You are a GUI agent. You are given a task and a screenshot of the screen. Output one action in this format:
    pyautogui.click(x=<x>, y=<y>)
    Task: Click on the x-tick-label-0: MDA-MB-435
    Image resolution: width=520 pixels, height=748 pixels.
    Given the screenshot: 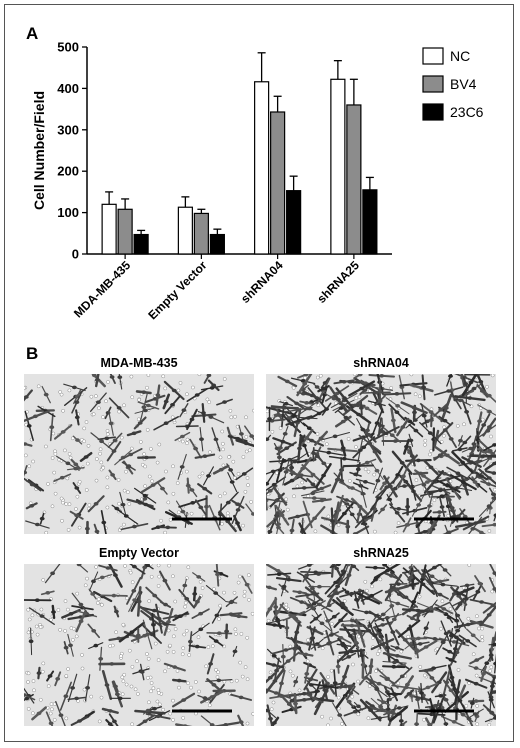 What is the action you would take?
    pyautogui.click(x=102, y=289)
    